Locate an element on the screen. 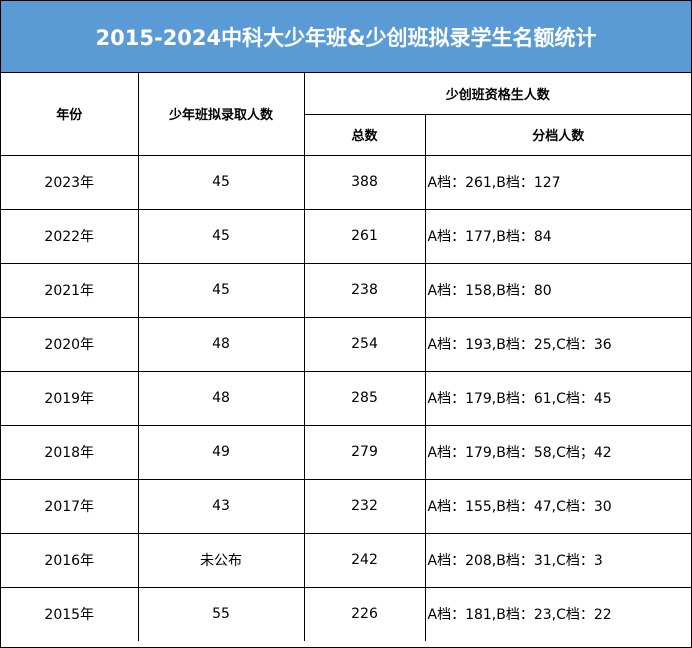  cell-breakdown: A档：179,B档：61,C档：45 is located at coordinates (558, 398).